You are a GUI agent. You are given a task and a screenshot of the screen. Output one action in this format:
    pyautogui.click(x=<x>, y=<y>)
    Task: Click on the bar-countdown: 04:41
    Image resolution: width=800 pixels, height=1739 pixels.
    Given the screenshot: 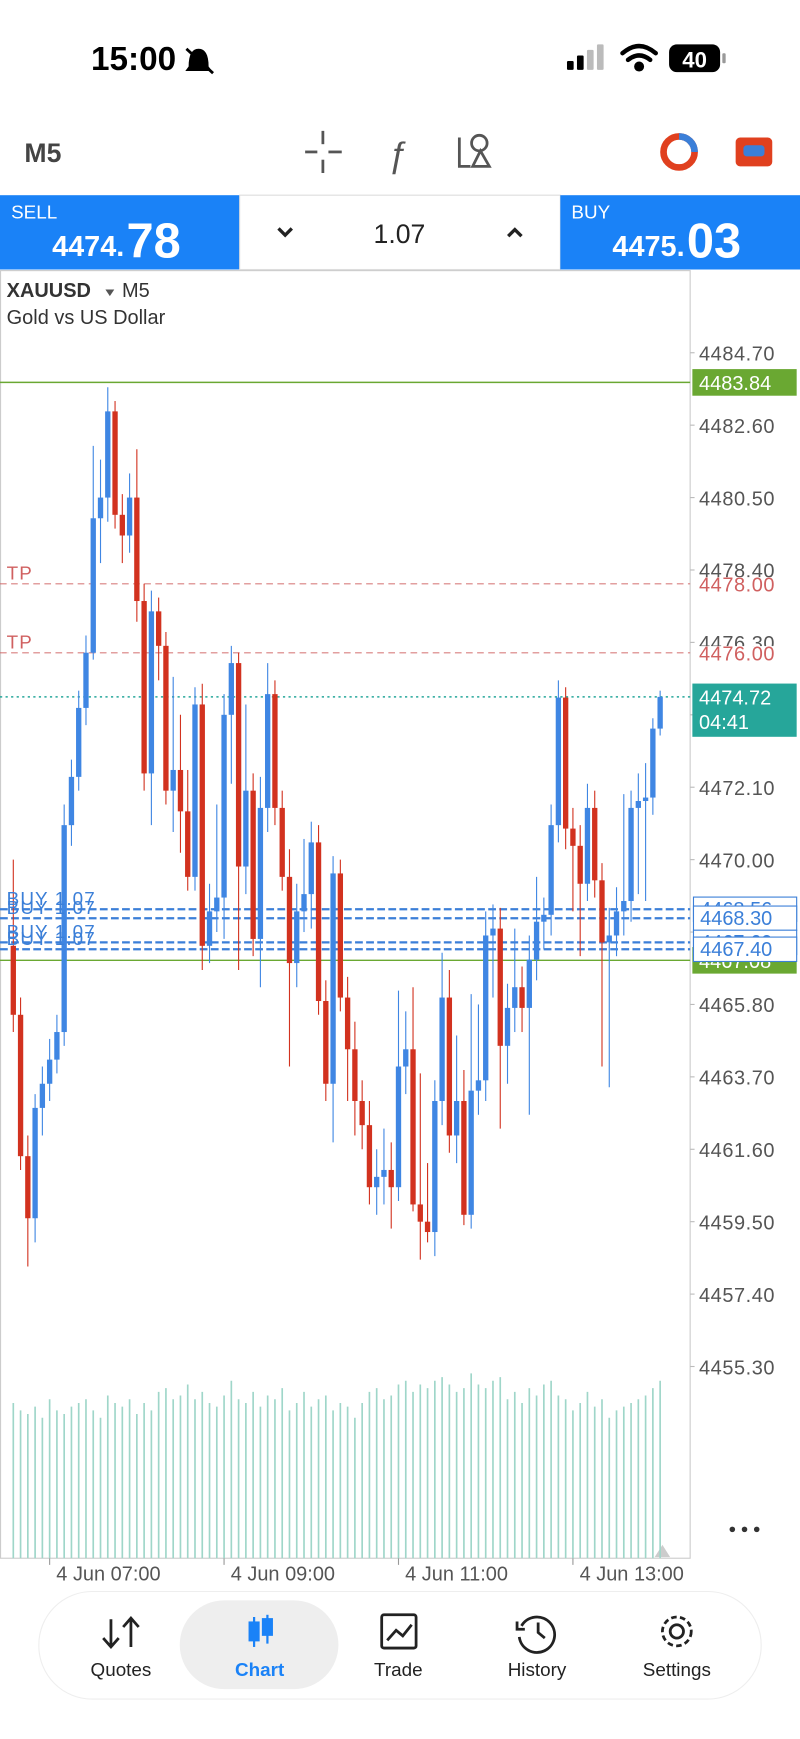 What is the action you would take?
    pyautogui.click(x=724, y=723)
    